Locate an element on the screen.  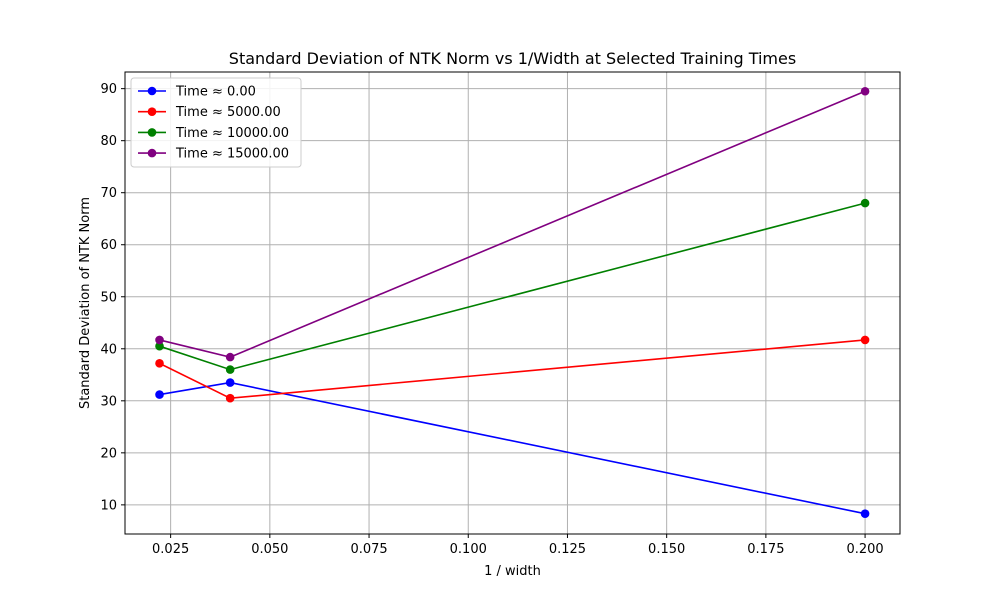
x-tick-label: 0.150 is located at coordinates (666, 549).